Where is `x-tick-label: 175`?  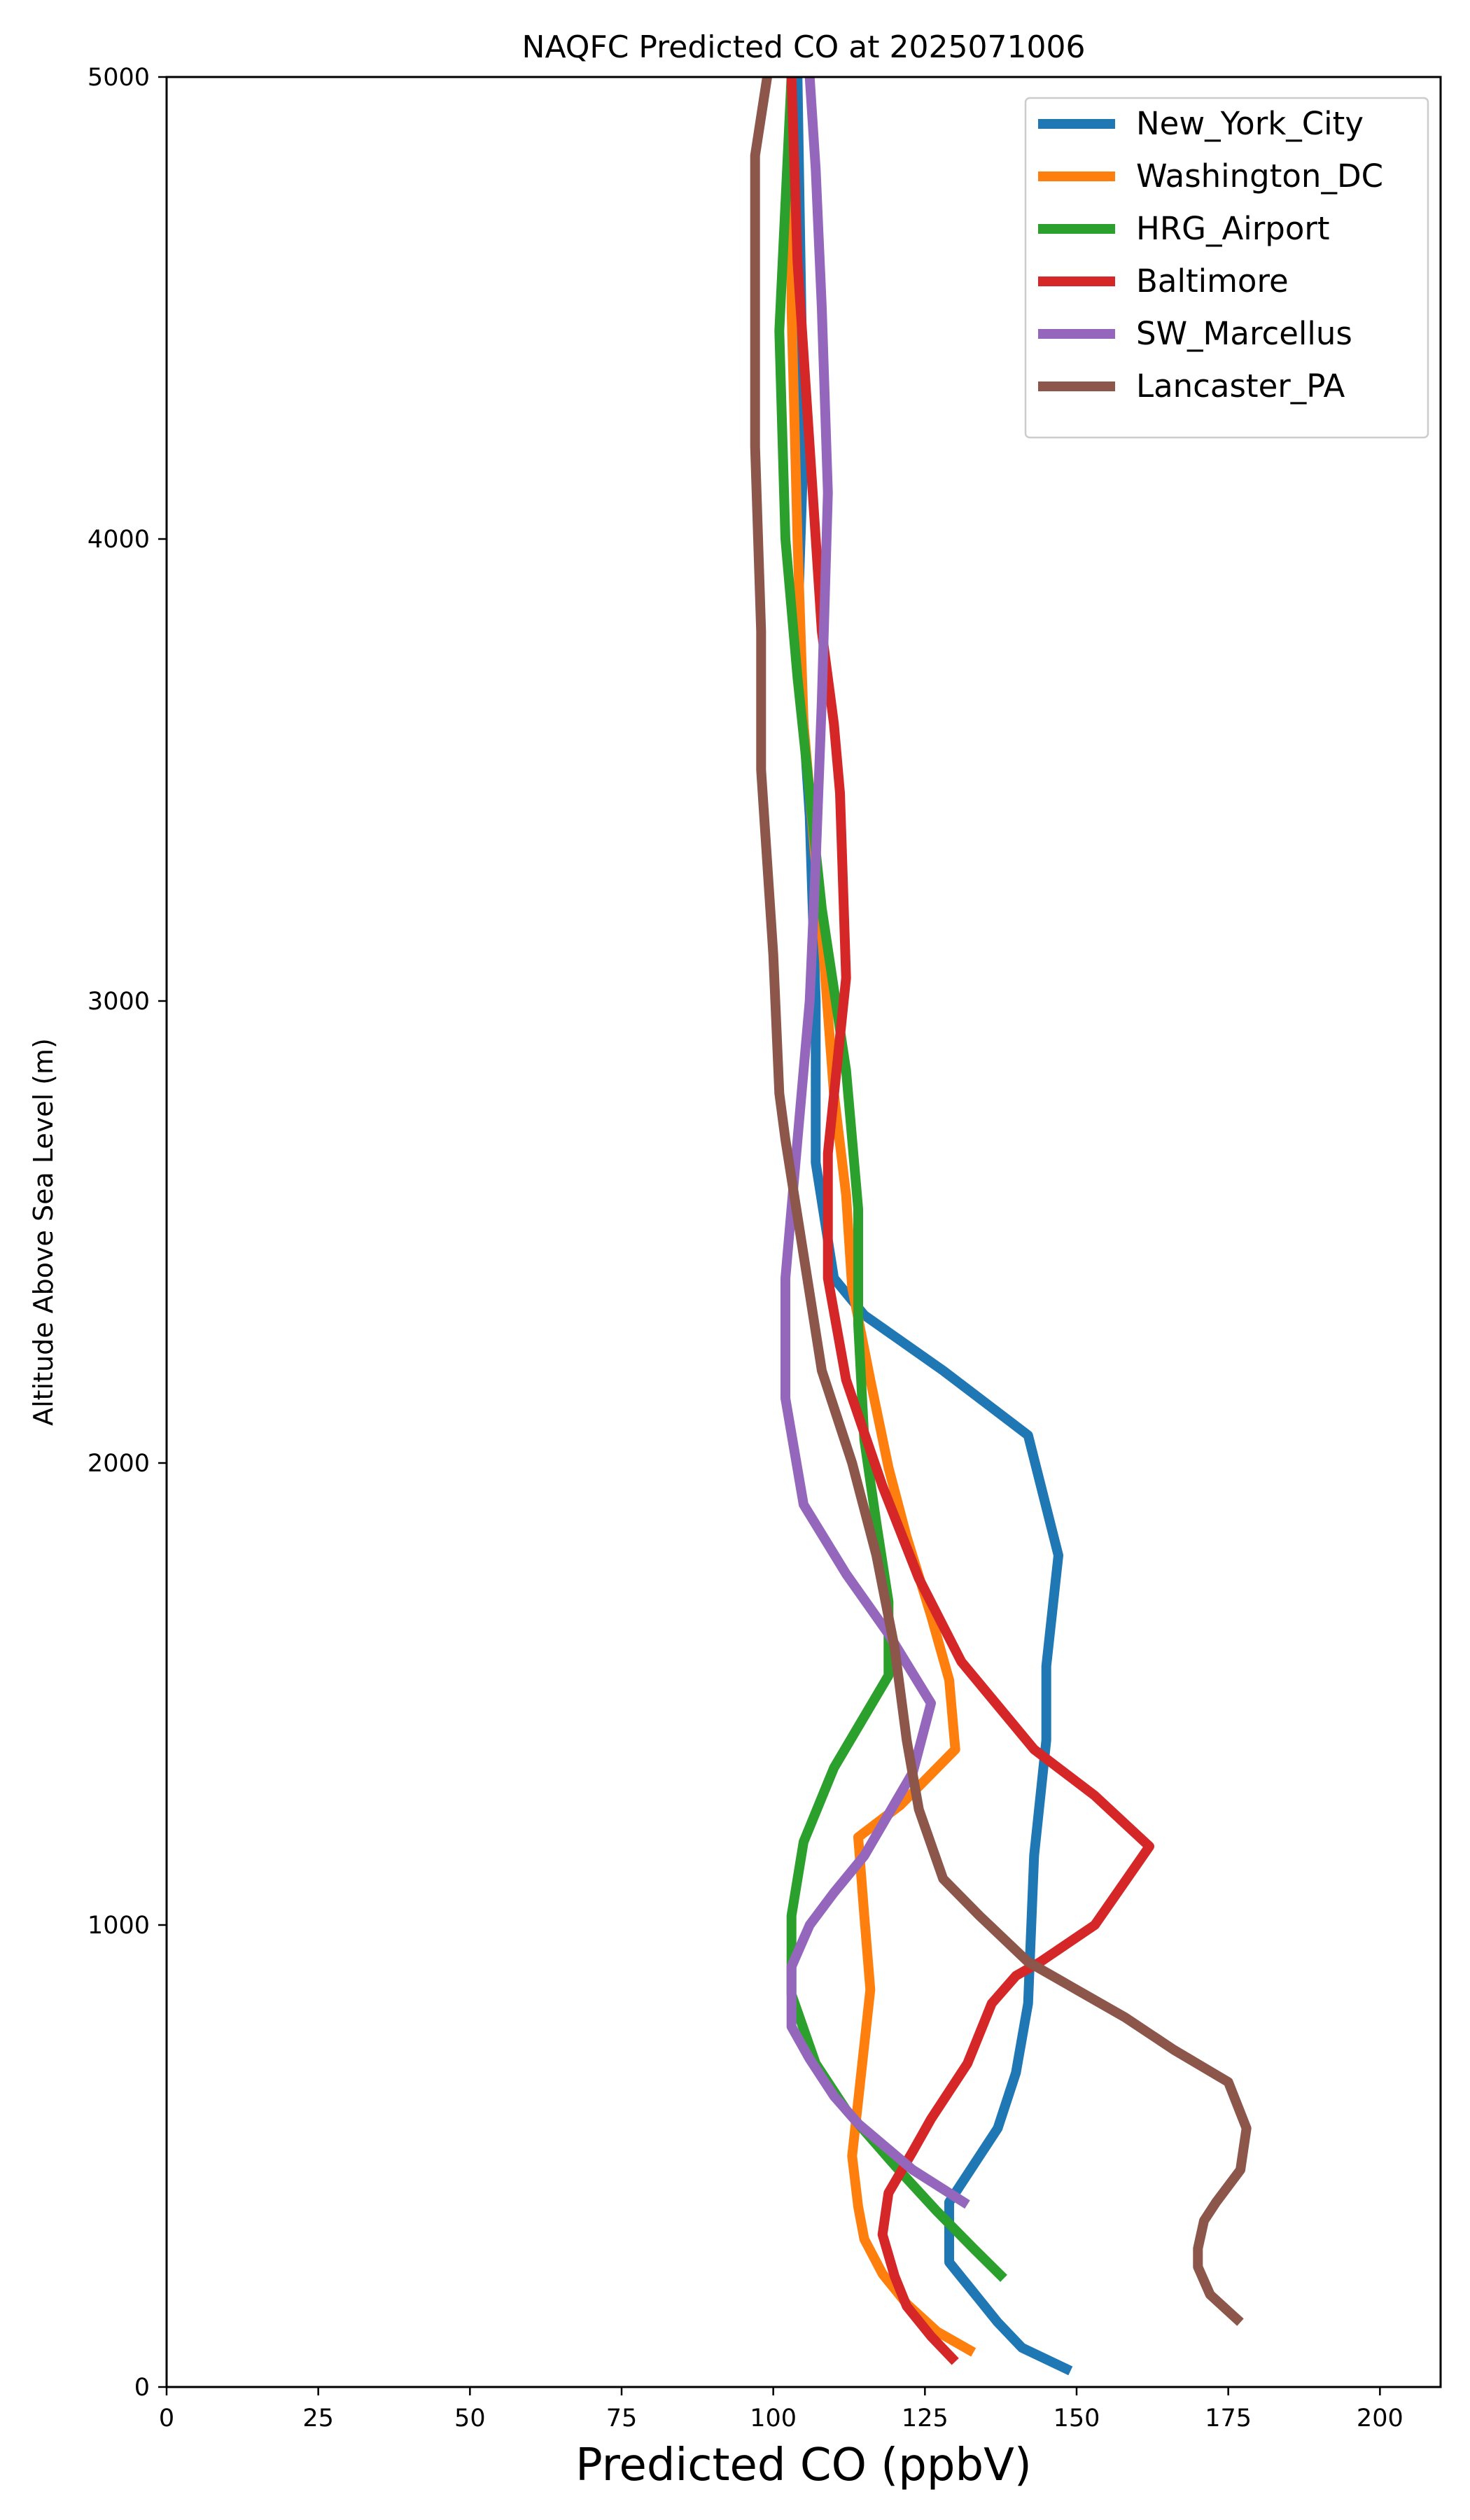
x-tick-label: 175 is located at coordinates (1228, 2418).